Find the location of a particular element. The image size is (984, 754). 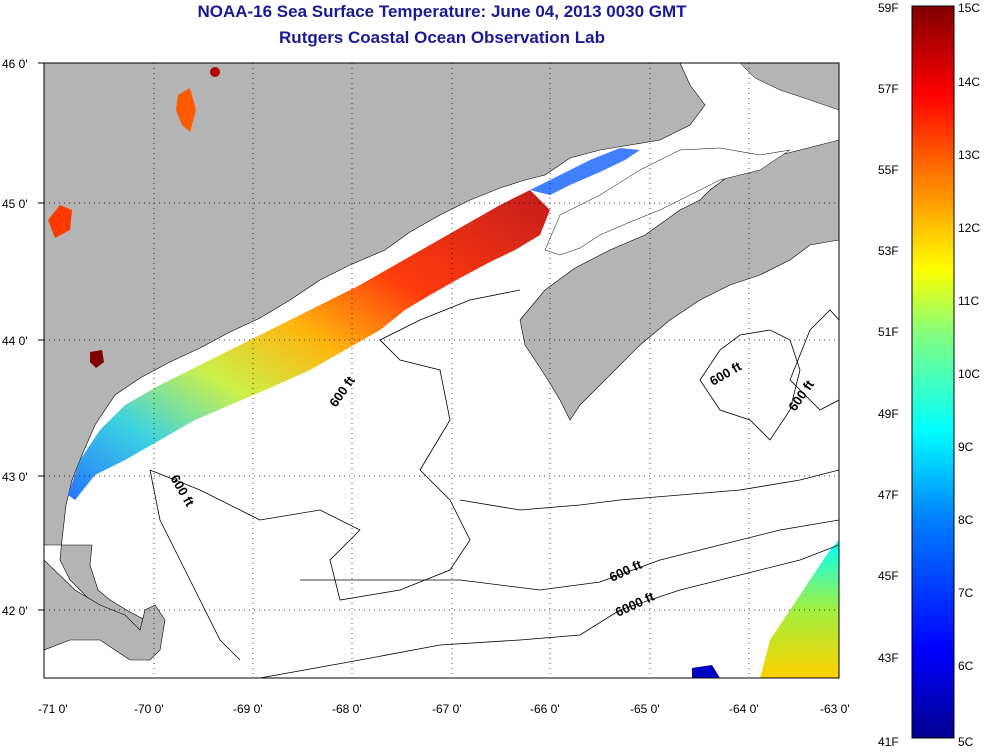

lon-label-67: -67 0' is located at coordinates (447, 709).